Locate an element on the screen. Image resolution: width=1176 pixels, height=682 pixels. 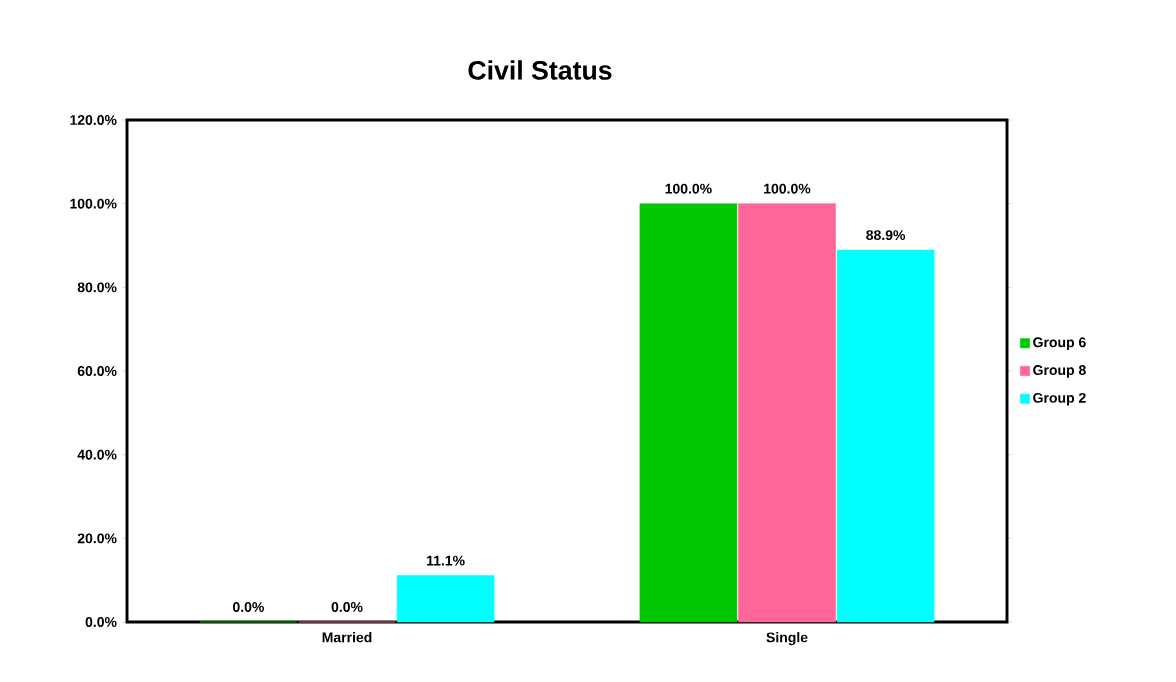
y-tick-label: 0.0% is located at coordinates (101, 622).